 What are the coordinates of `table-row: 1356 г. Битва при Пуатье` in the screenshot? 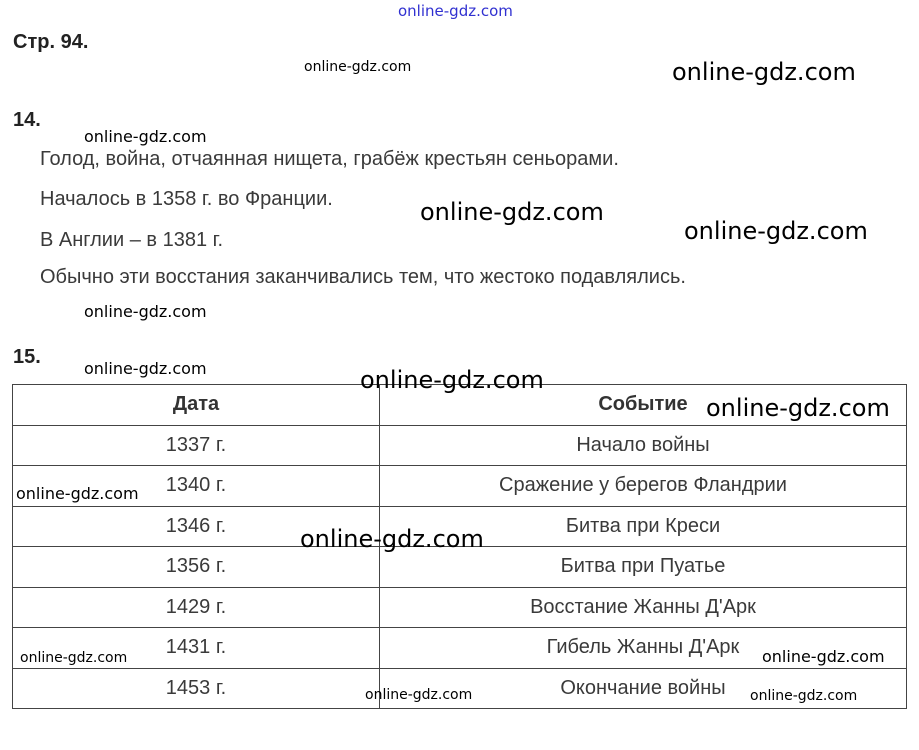 It's located at (459, 567).